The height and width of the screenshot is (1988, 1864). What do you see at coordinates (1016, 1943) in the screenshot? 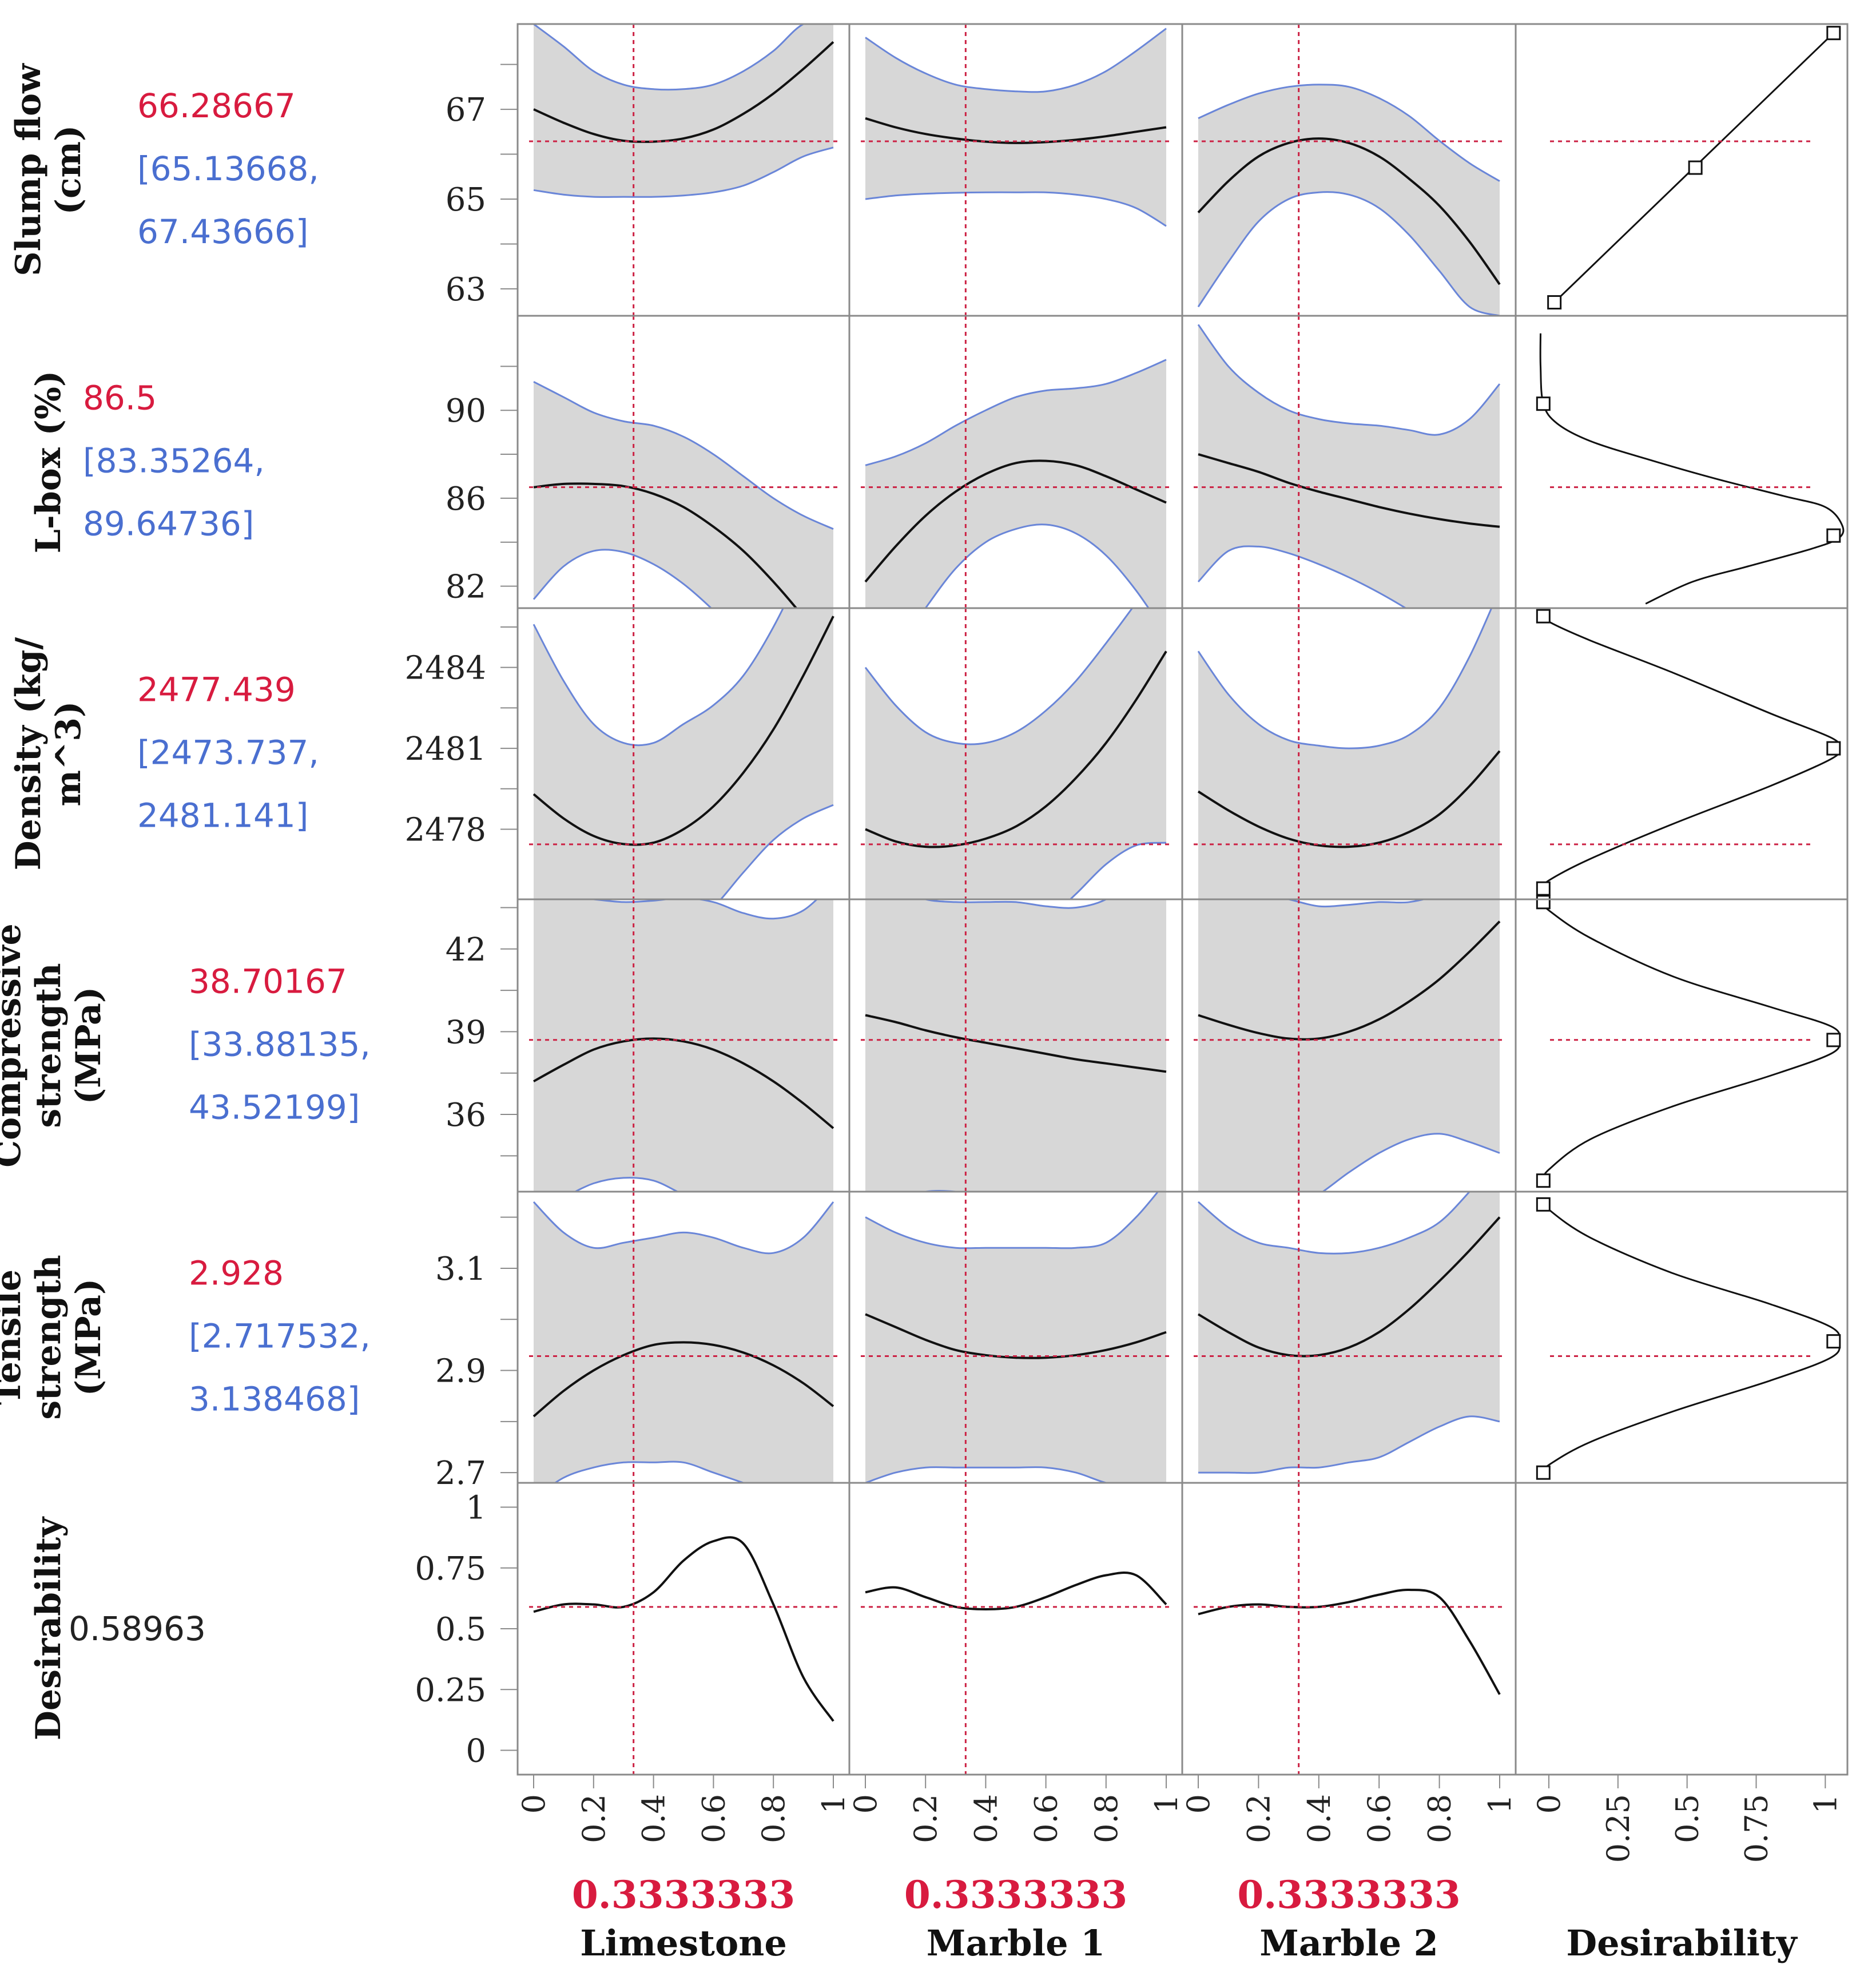
I see `factor-name-marble-1: Marble 1` at bounding box center [1016, 1943].